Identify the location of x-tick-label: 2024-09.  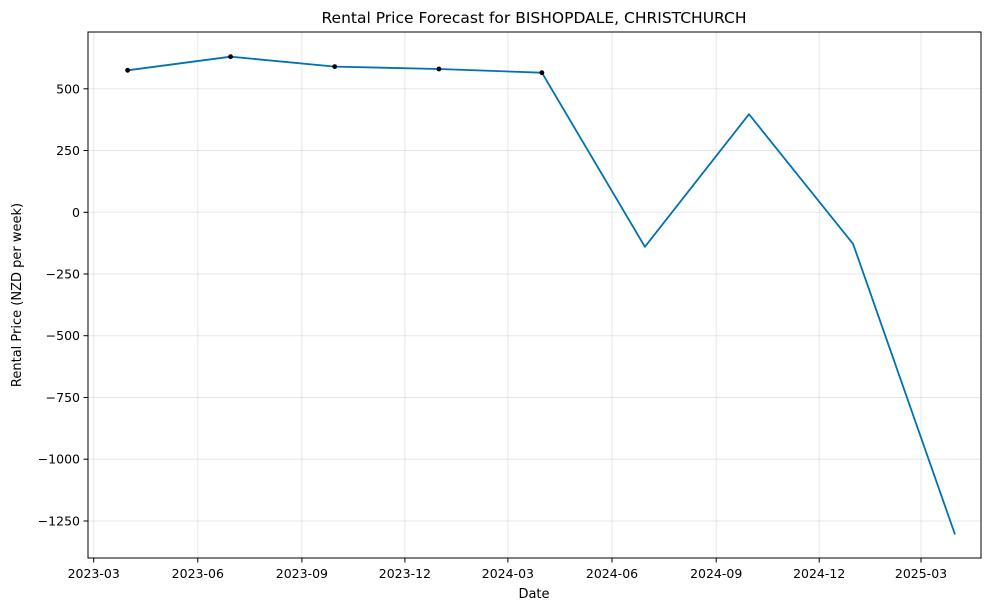
(716, 573).